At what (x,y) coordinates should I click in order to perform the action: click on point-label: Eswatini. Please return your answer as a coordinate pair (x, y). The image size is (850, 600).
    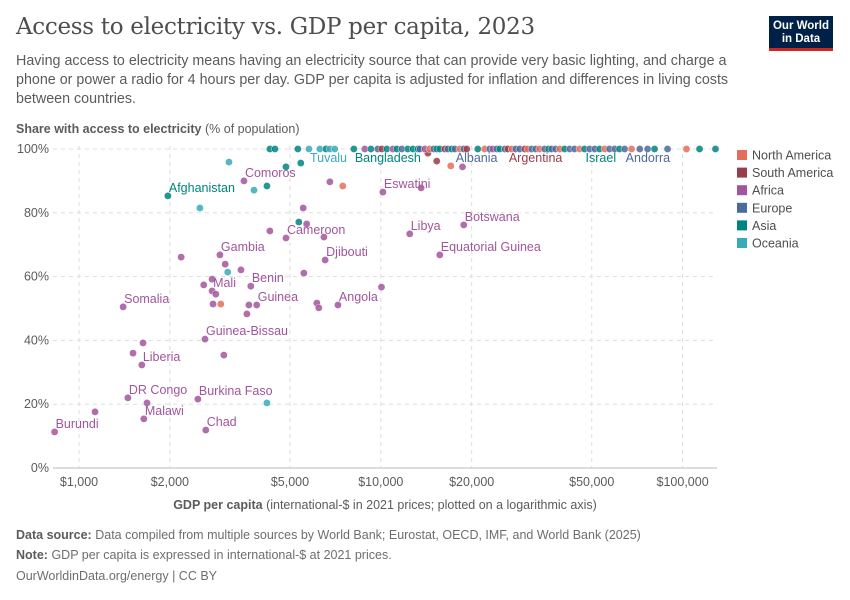
    Looking at the image, I should click on (407, 184).